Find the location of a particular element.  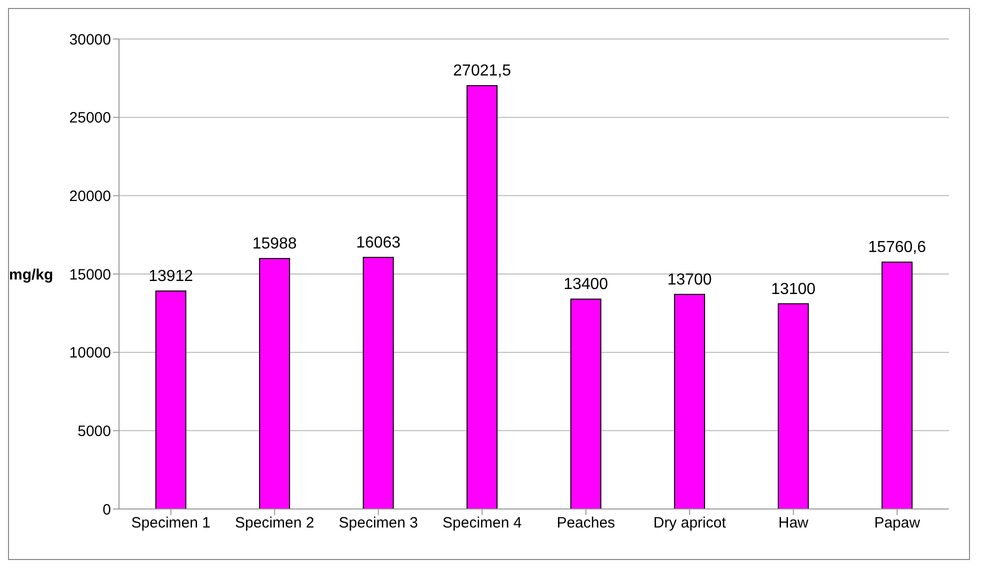

y-tick-label: 20000 is located at coordinates (90, 196).